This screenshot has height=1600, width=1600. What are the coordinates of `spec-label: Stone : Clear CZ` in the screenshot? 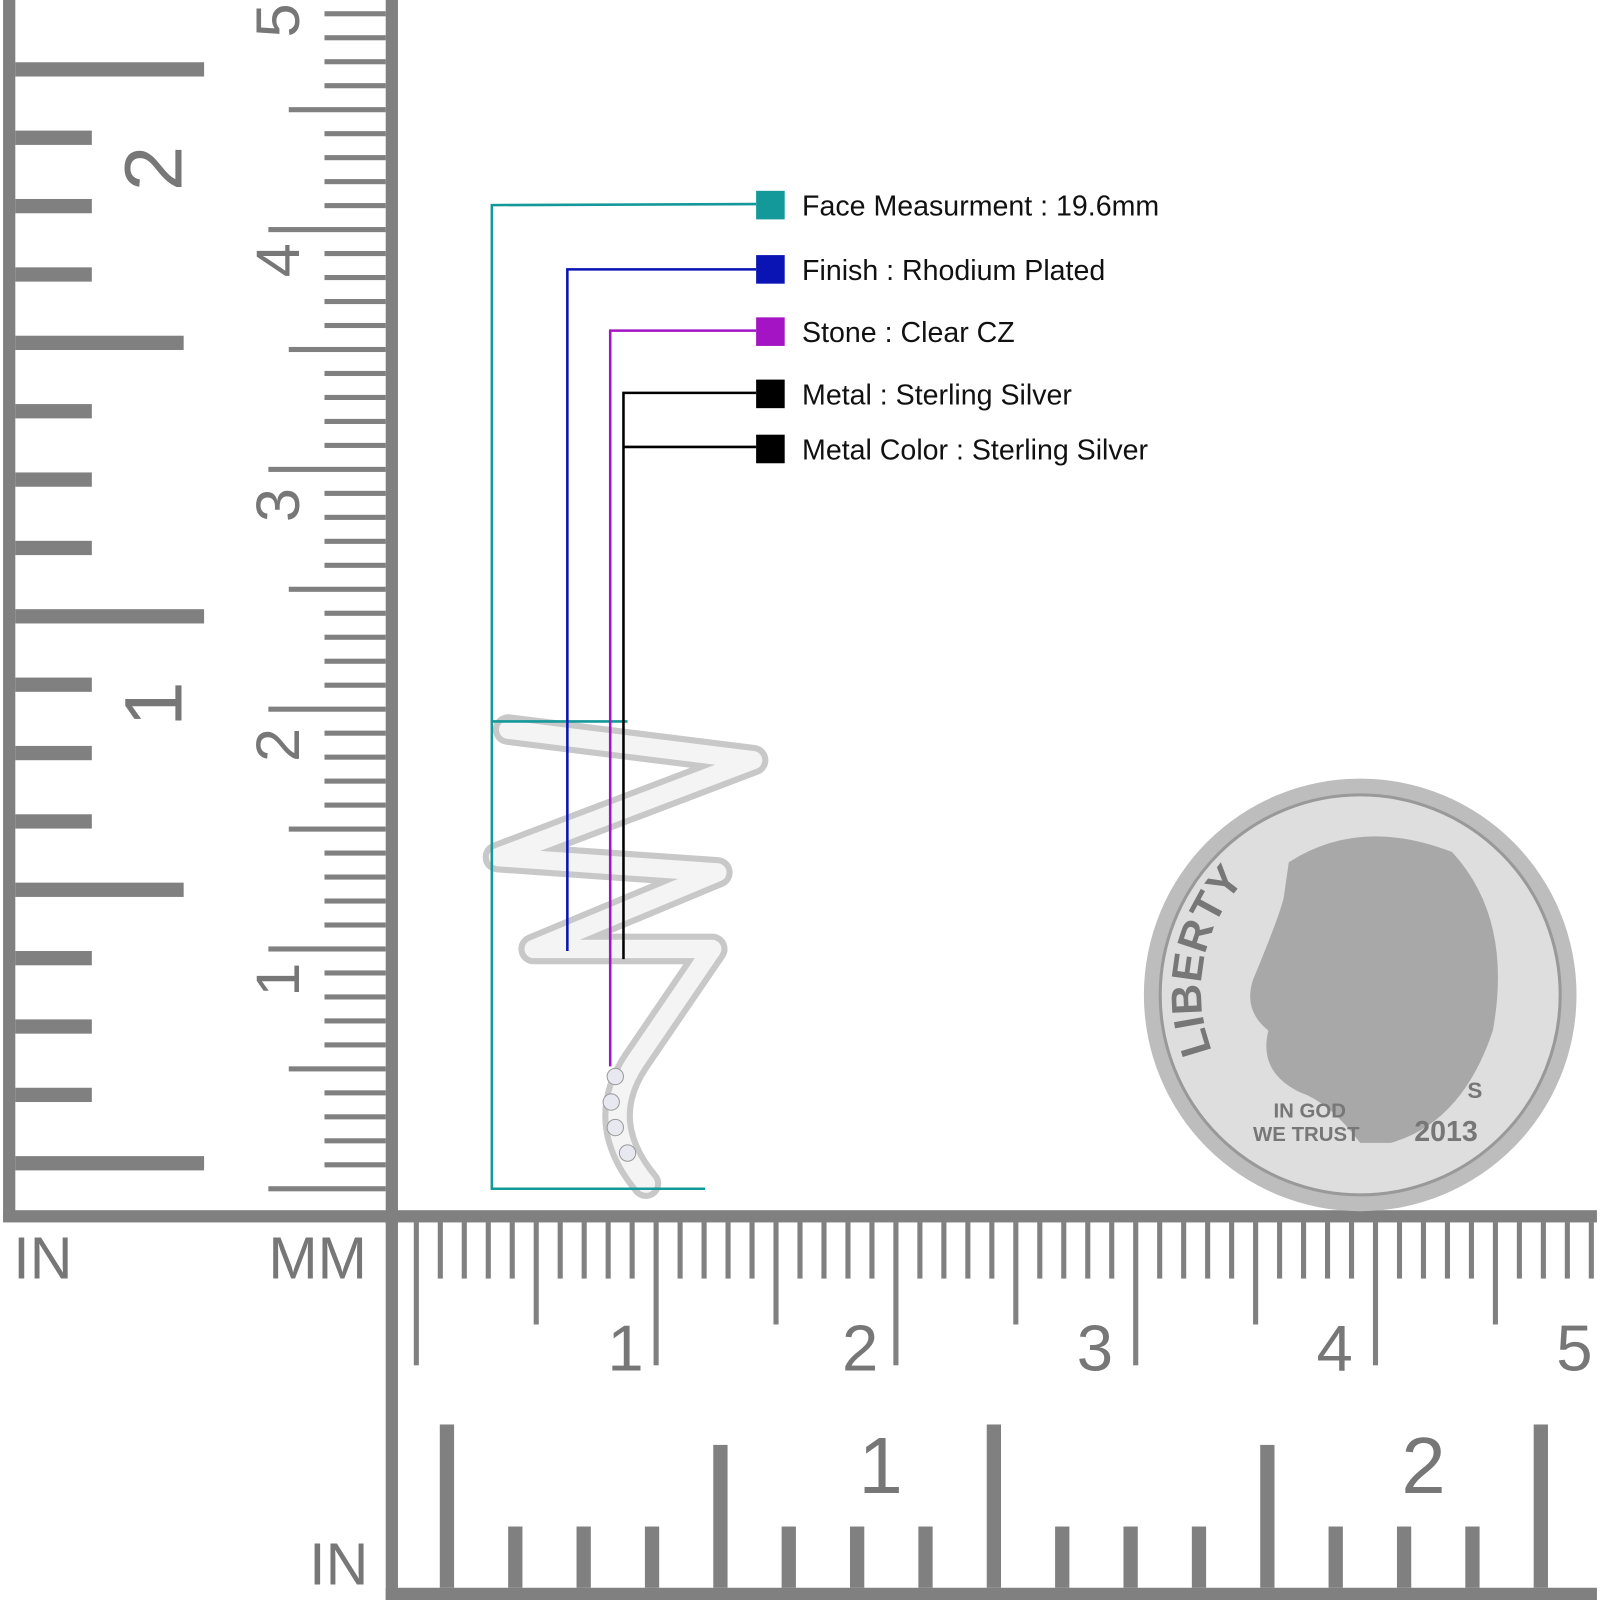 It's located at (908, 333).